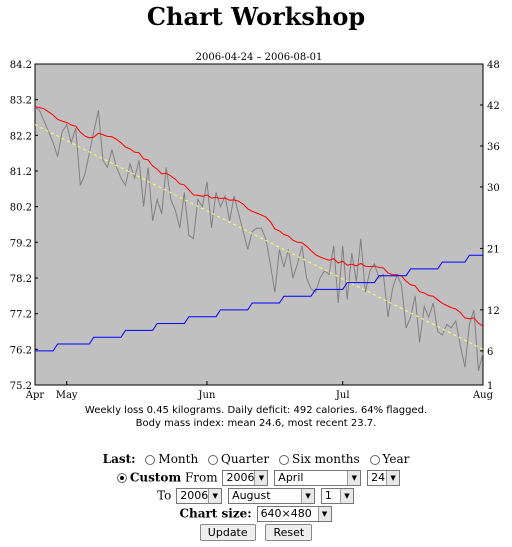 The height and width of the screenshot is (547, 512). What do you see at coordinates (483, 395) in the screenshot?
I see `x-tick-label: Aug` at bounding box center [483, 395].